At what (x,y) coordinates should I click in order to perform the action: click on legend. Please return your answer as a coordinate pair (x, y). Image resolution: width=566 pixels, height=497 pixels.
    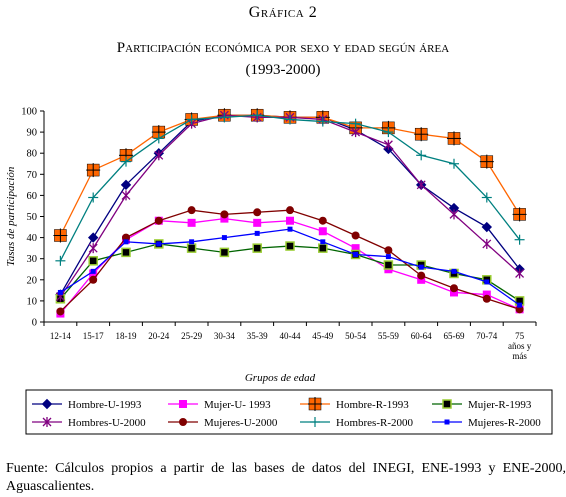
    Looking at the image, I should click on (289, 412).